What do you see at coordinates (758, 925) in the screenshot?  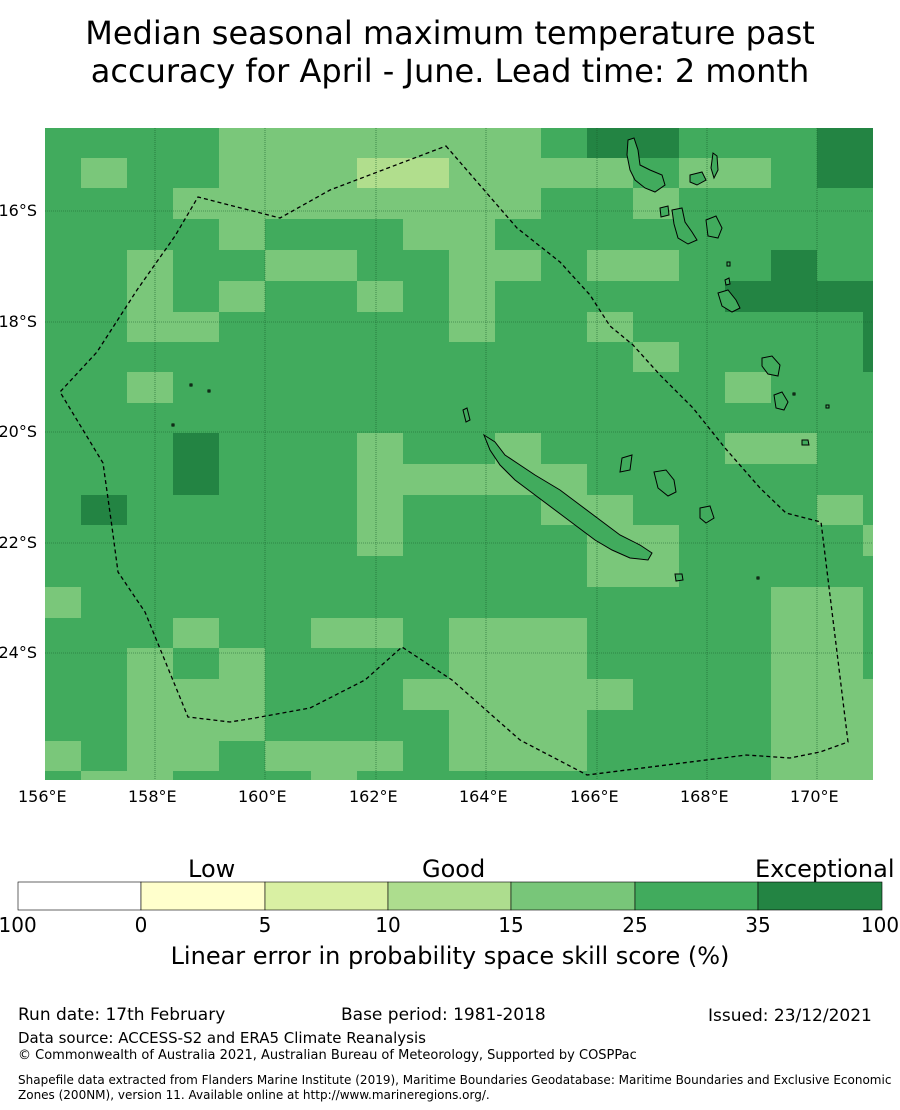 I see `colorbar-tick-label: 35` at bounding box center [758, 925].